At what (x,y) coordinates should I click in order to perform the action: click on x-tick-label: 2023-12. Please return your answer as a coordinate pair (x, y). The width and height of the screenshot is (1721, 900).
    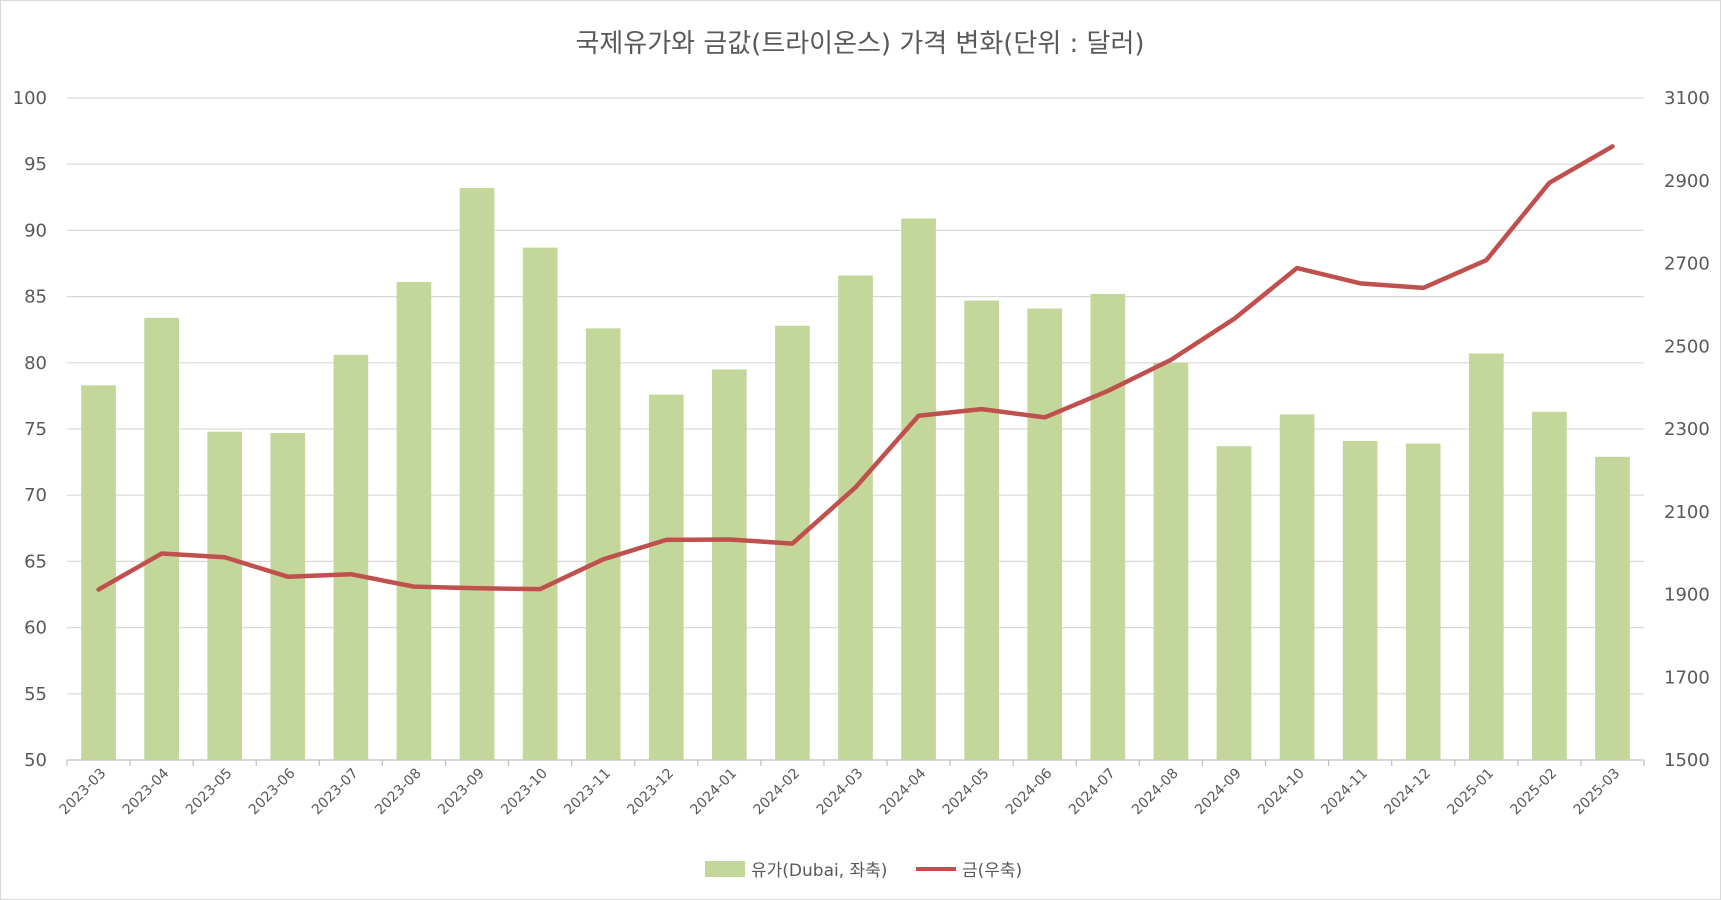
    Looking at the image, I should click on (650, 792).